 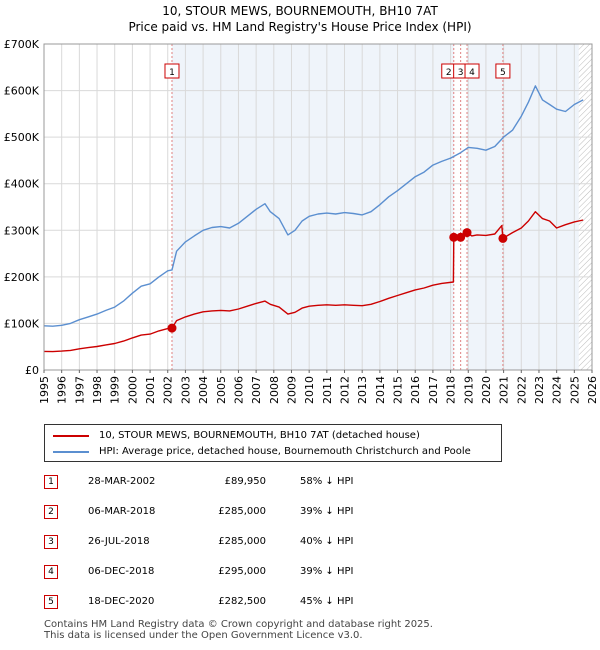 I want to click on sale-price: £282,500, so click(x=242, y=601).